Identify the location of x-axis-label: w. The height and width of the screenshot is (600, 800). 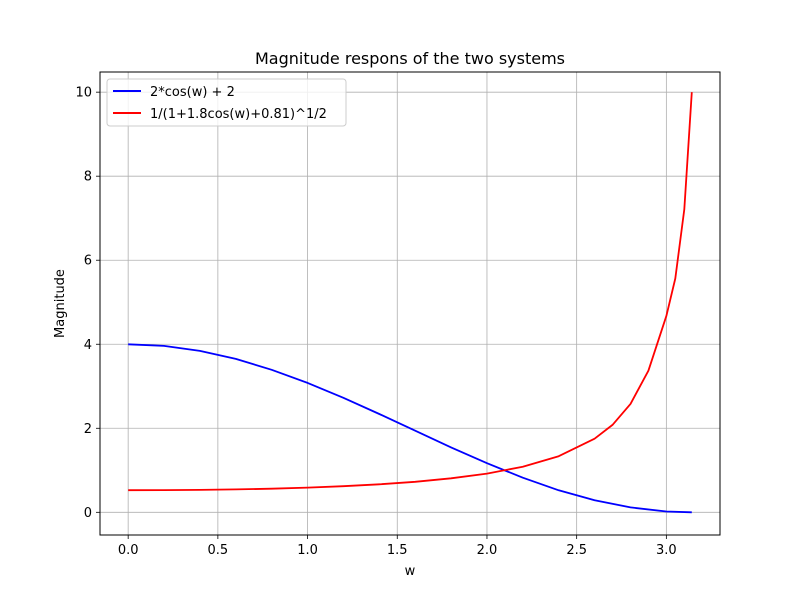
(410, 571).